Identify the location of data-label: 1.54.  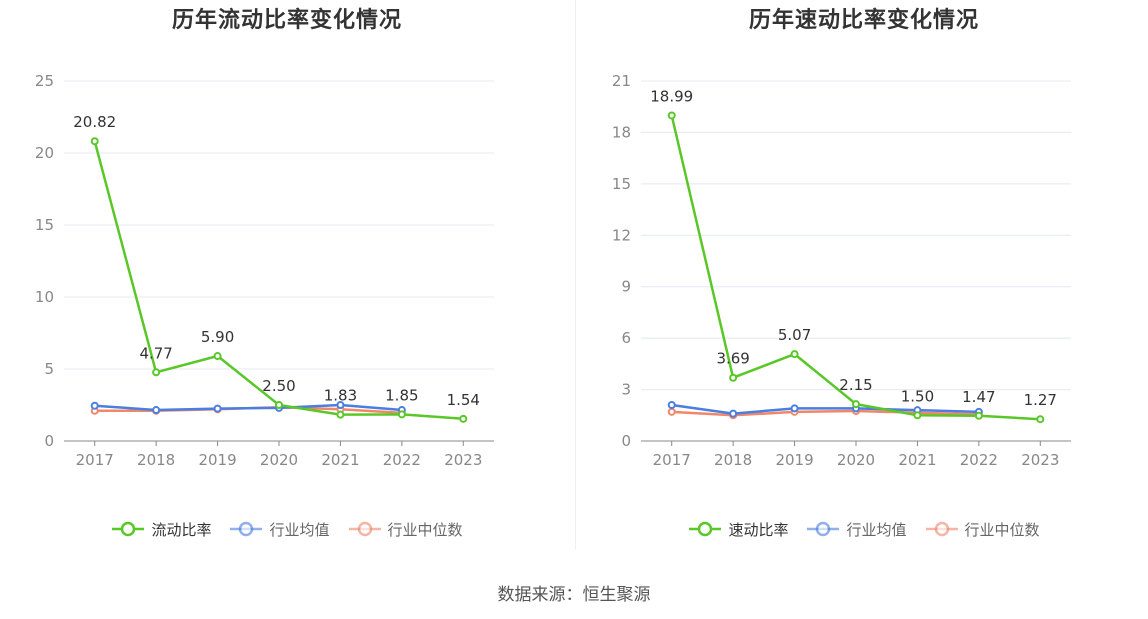
(463, 400).